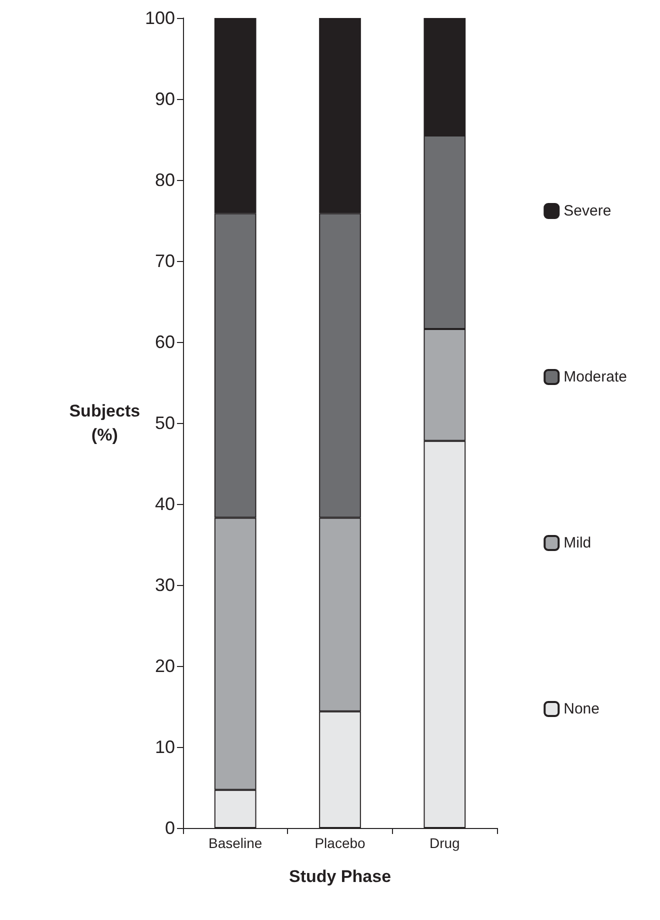 The height and width of the screenshot is (920, 660). I want to click on legend-label: Moderate, so click(596, 377).